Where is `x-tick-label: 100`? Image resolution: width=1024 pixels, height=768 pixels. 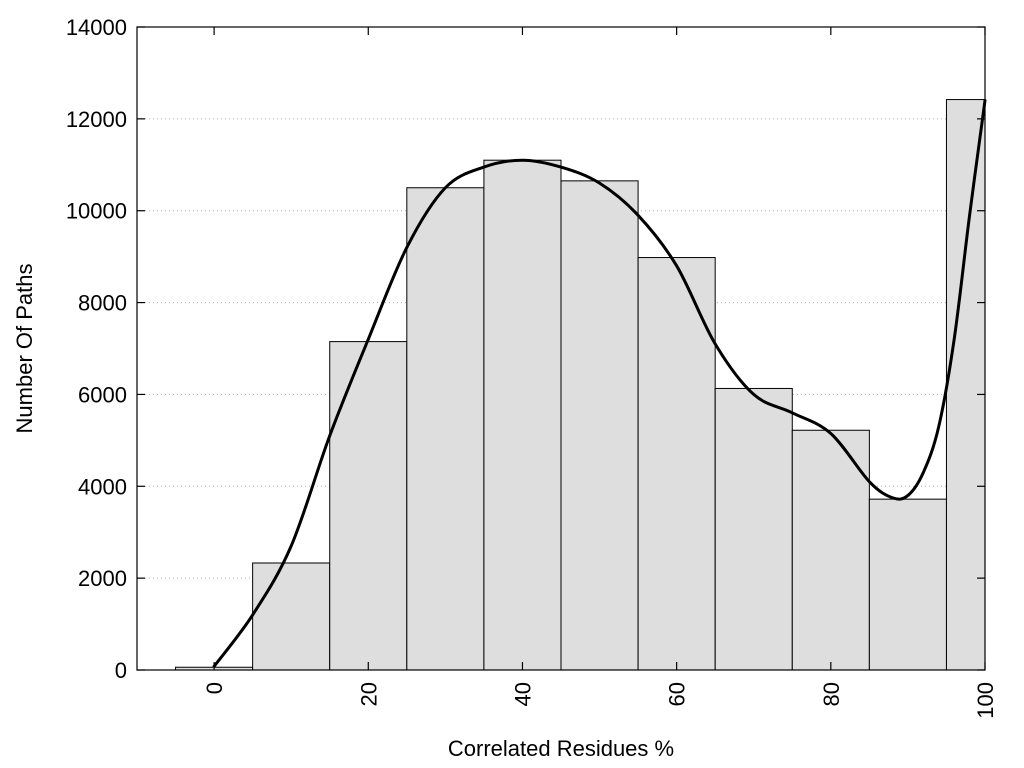
x-tick-label: 100 is located at coordinates (985, 700).